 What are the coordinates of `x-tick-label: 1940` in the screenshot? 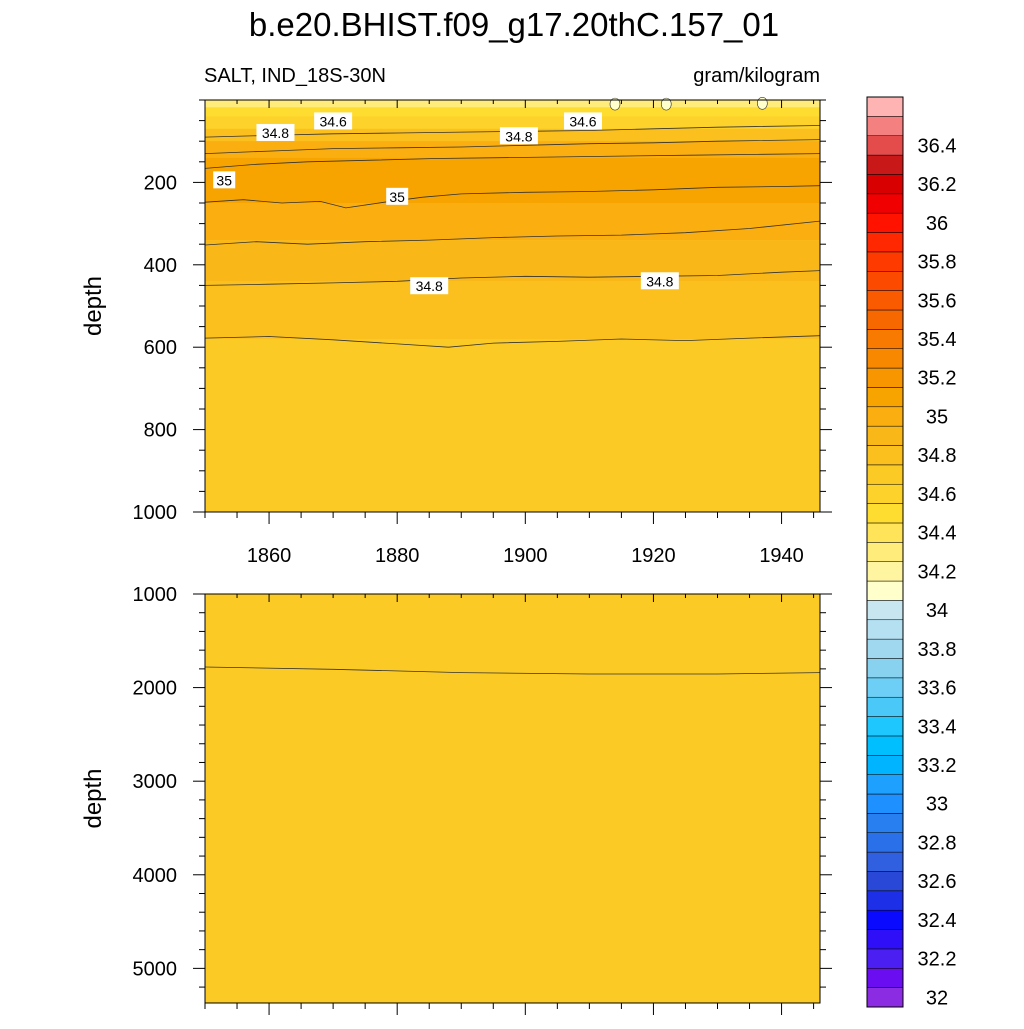 It's located at (781, 556).